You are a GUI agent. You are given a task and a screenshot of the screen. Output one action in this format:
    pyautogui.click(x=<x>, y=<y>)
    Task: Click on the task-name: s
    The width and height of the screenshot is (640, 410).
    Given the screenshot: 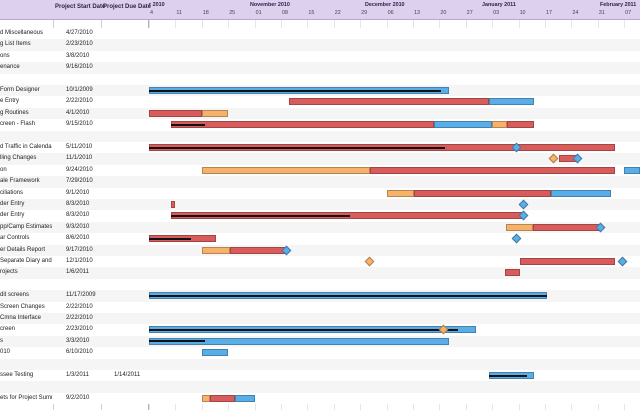 What is the action you would take?
    pyautogui.click(x=1, y=340)
    